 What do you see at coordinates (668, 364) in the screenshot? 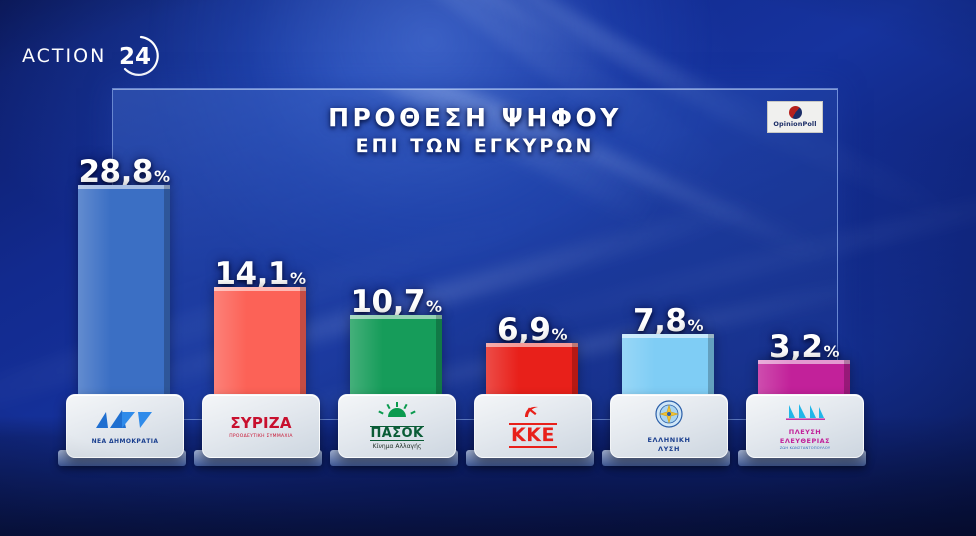
I see `bar-elliniki-lysi` at bounding box center [668, 364].